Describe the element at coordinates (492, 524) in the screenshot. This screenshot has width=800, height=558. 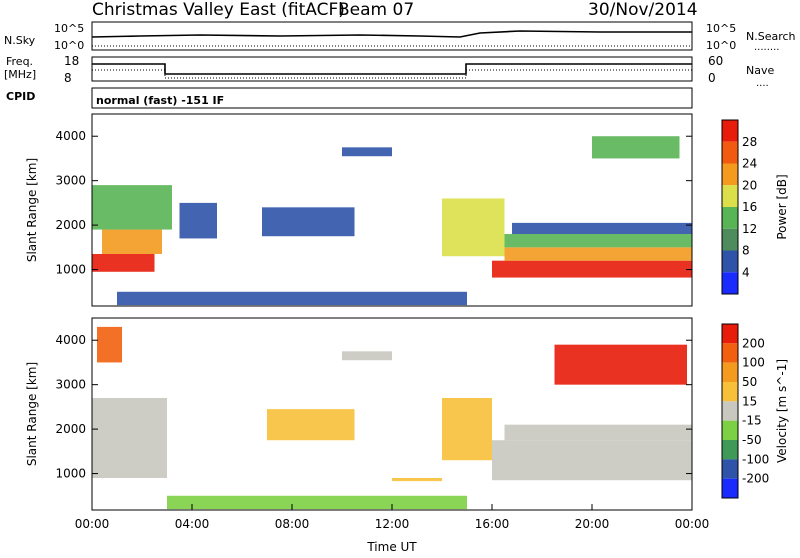
I see `x-tick-label: 16:00` at that location.